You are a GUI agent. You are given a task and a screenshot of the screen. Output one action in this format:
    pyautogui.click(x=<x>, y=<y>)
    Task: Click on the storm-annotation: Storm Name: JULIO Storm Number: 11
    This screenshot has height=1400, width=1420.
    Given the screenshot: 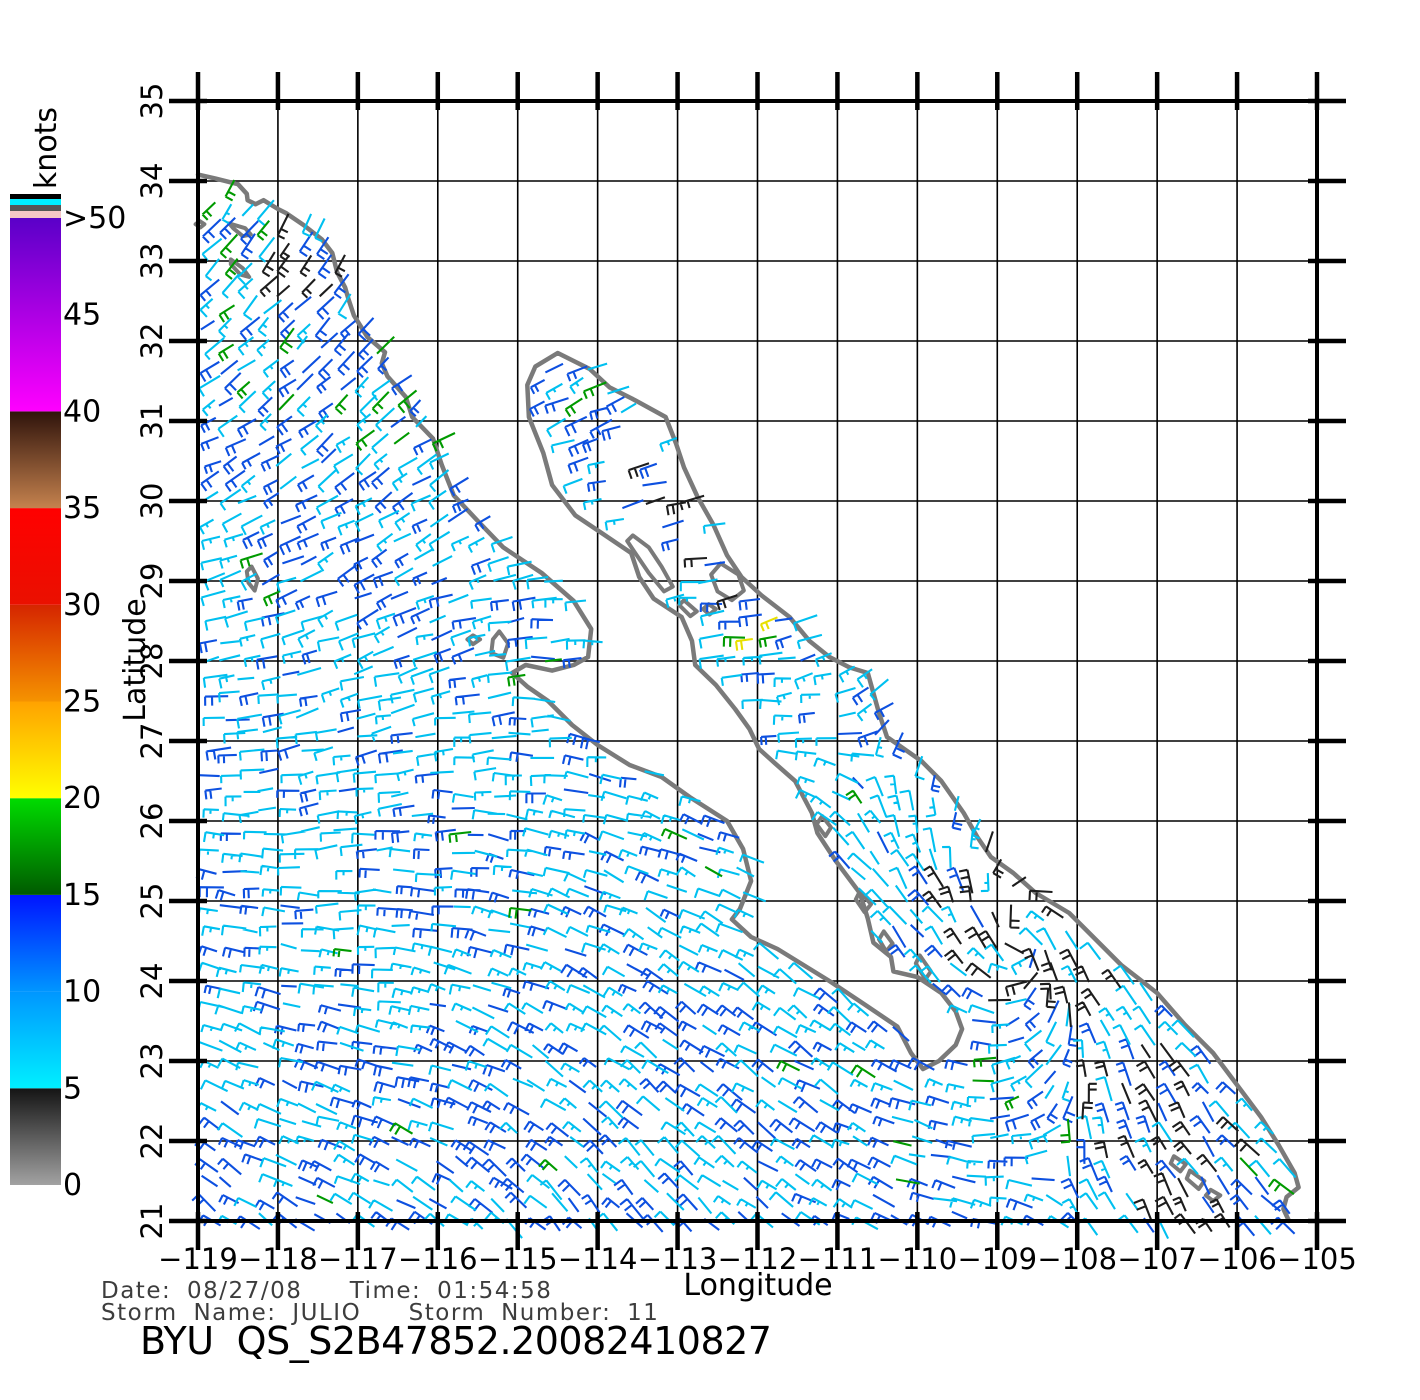 What is the action you would take?
    pyautogui.click(x=380, y=1313)
    